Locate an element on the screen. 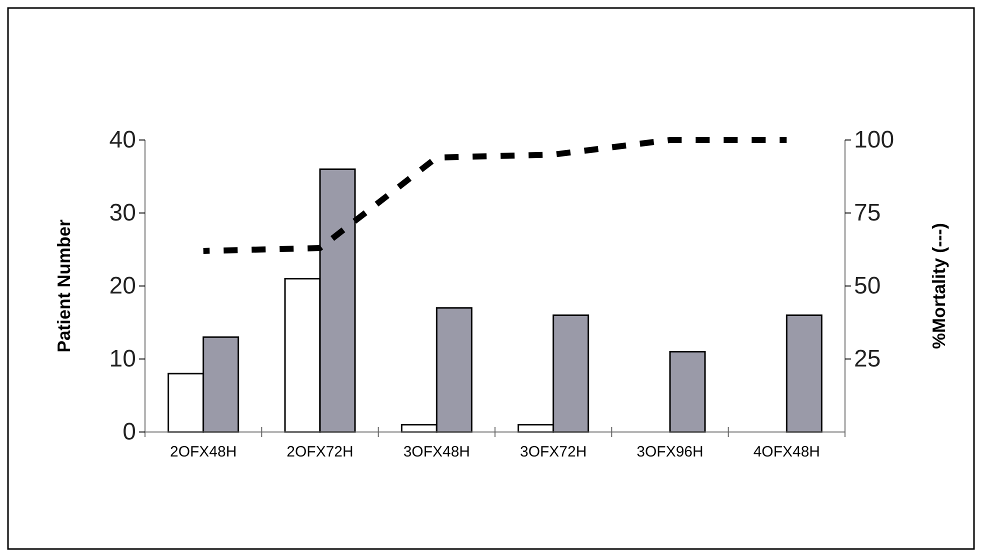  x-tick-label: 3OFX72H is located at coordinates (553, 452).